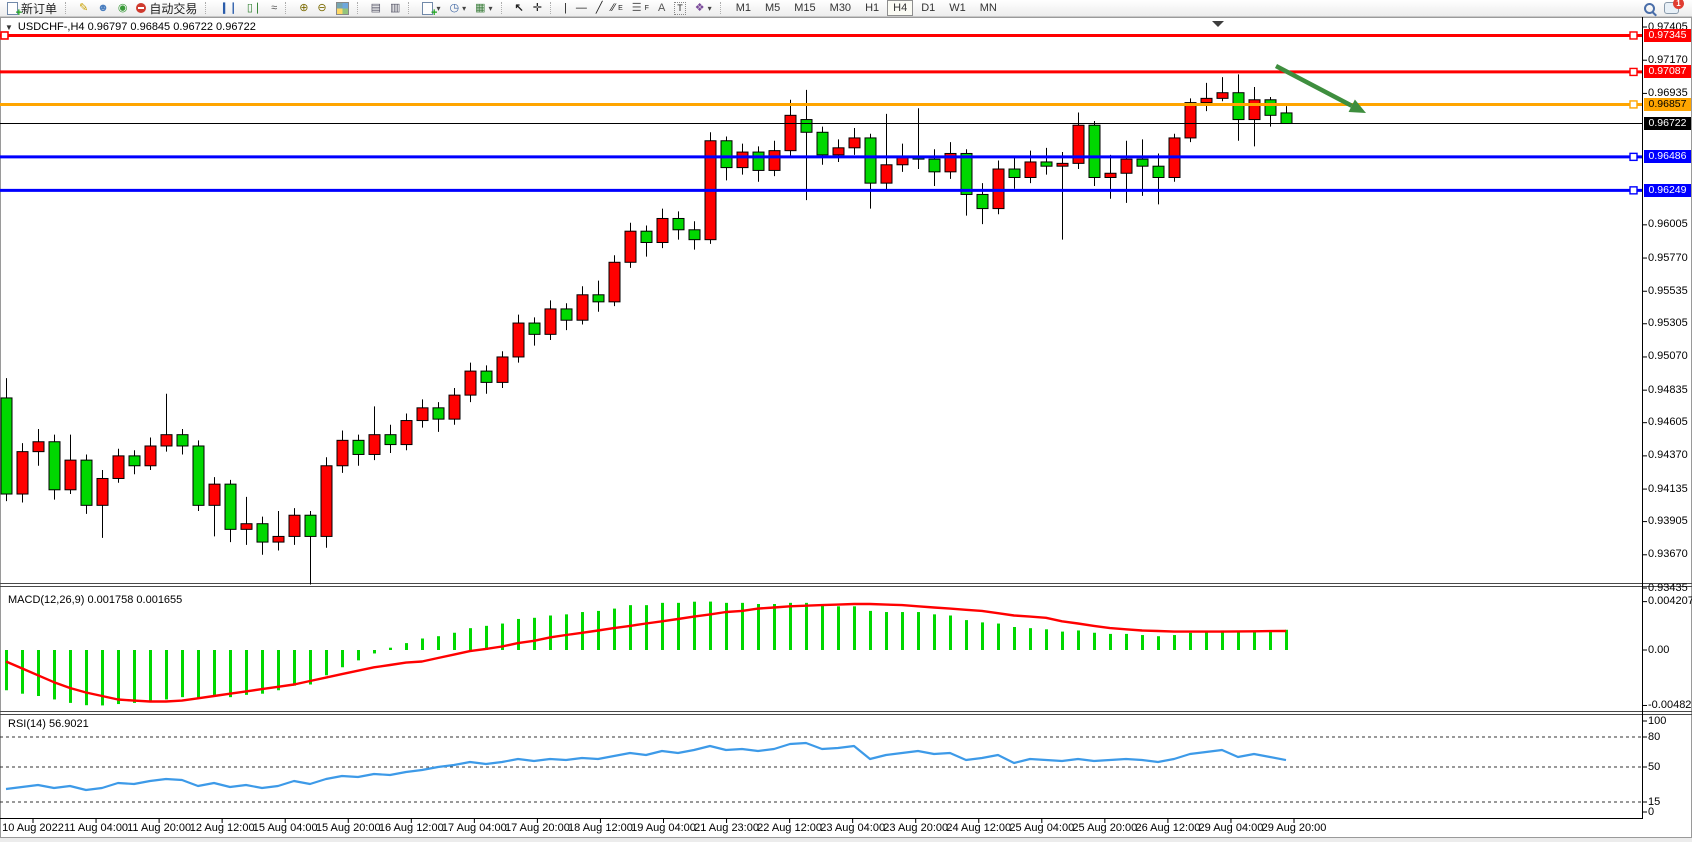 This screenshot has height=842, width=1692. I want to click on arrows-tool-dropdown: ❖ ▾, so click(703, 8).